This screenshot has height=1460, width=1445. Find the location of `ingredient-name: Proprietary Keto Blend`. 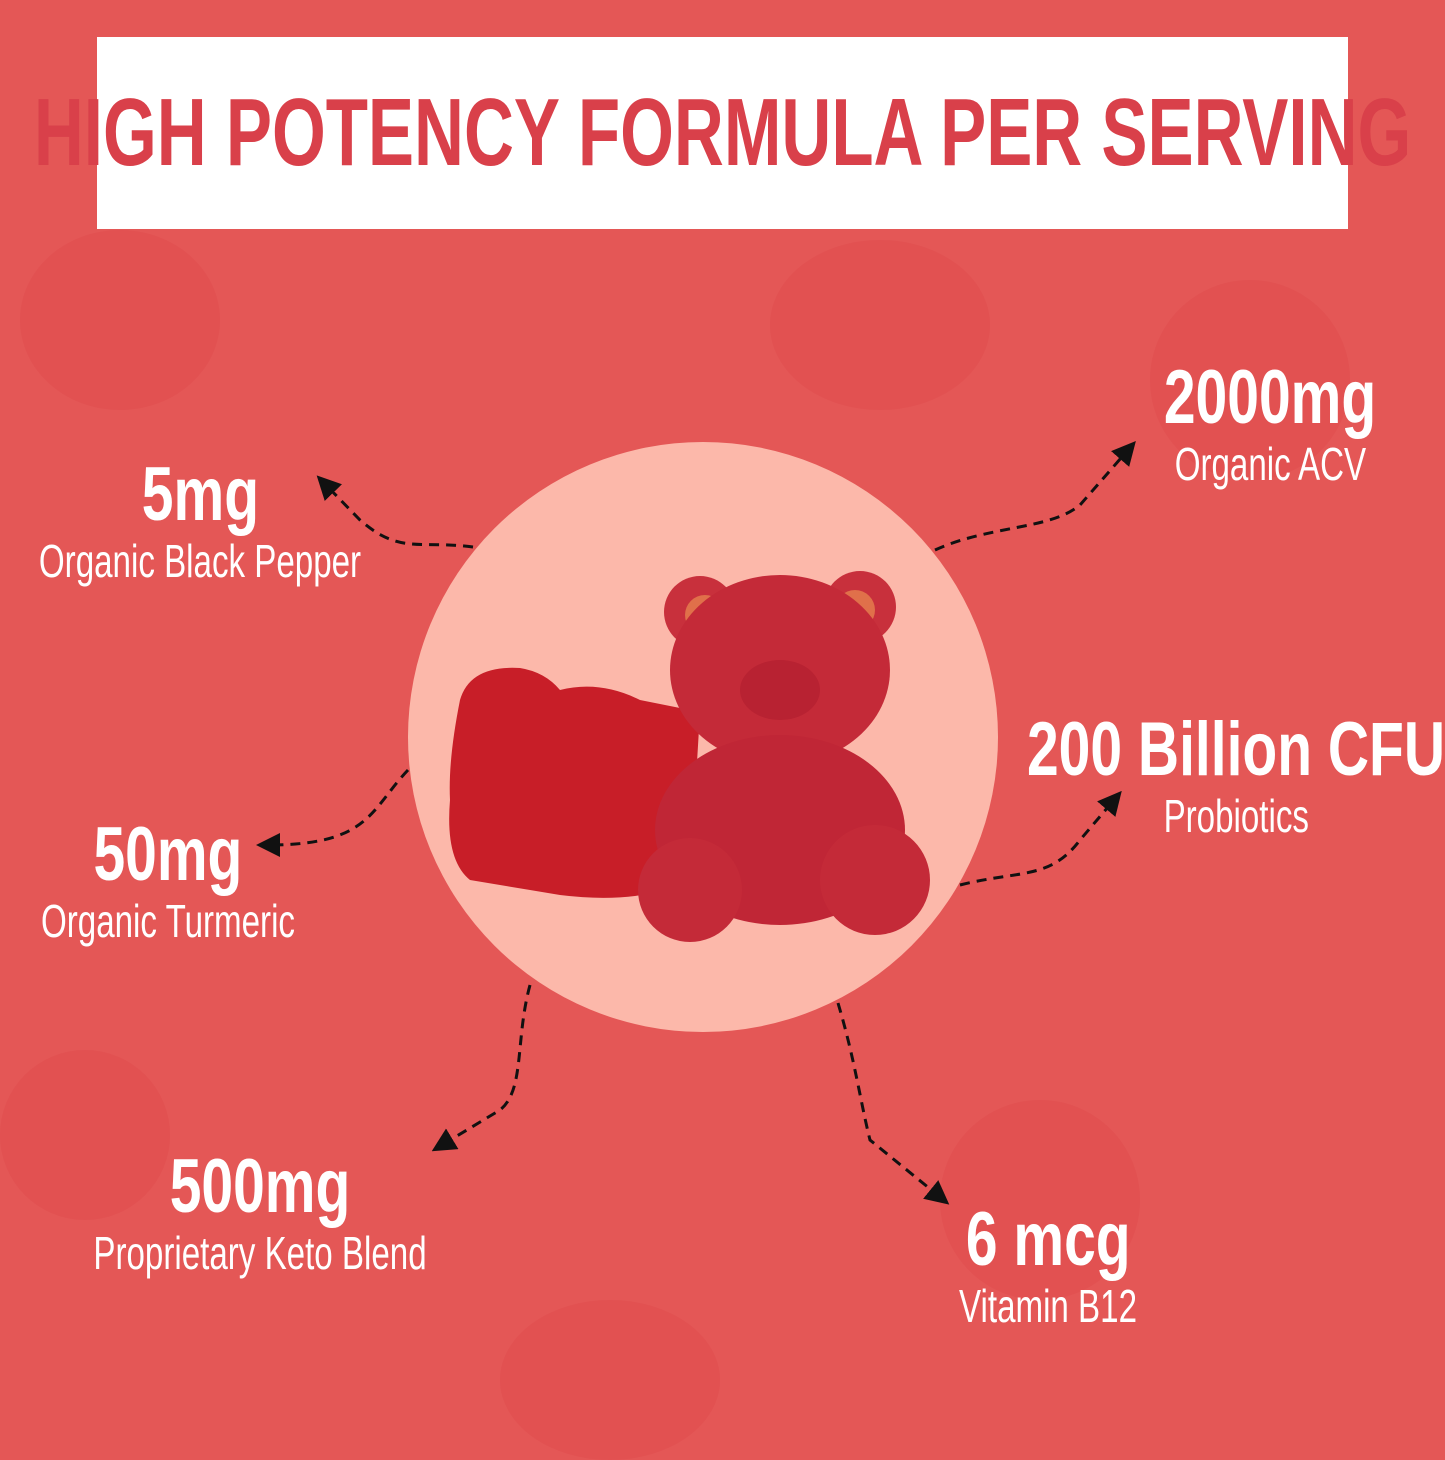

ingredient-name: Proprietary Keto Blend is located at coordinates (260, 1253).